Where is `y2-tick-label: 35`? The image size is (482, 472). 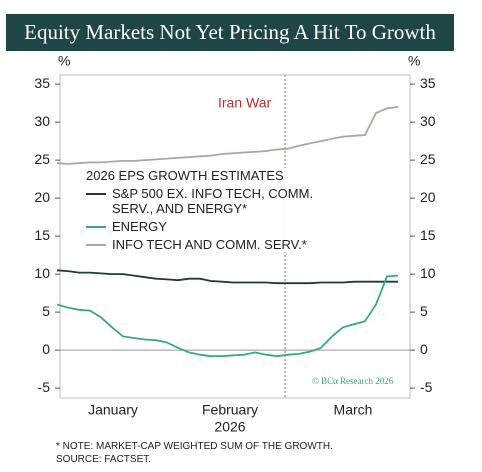
y2-tick-label: 35 is located at coordinates (428, 83).